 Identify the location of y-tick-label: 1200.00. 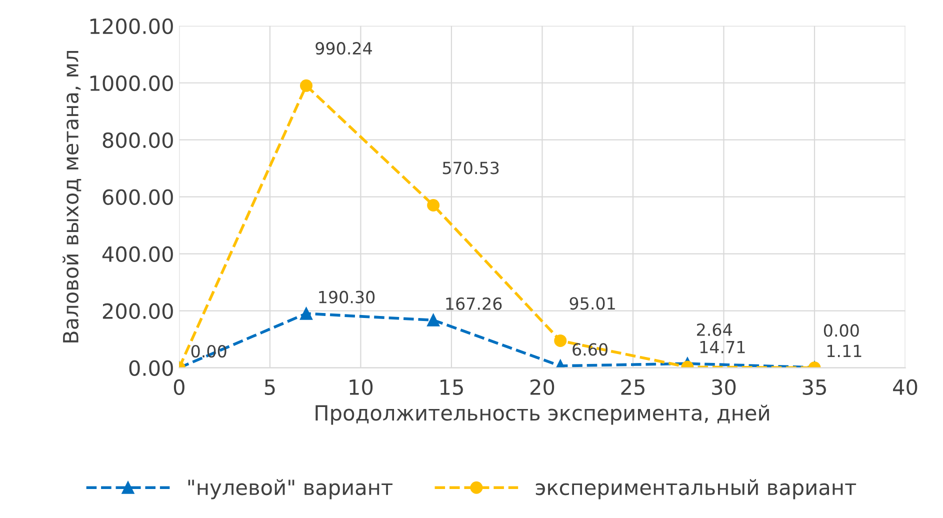
(131, 26).